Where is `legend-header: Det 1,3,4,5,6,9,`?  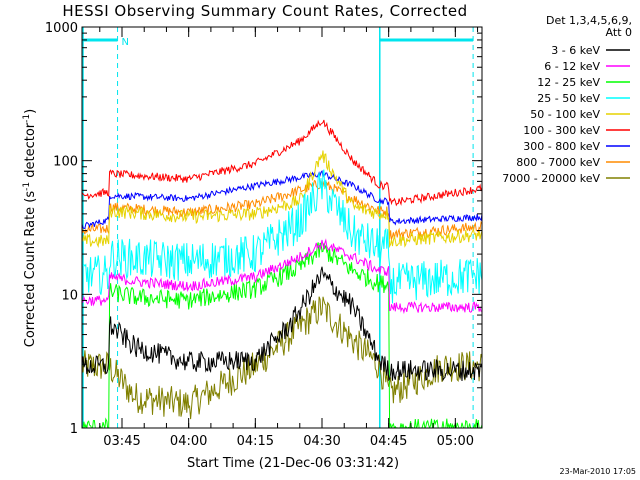 legend-header: Det 1,3,4,5,6,9, is located at coordinates (589, 20).